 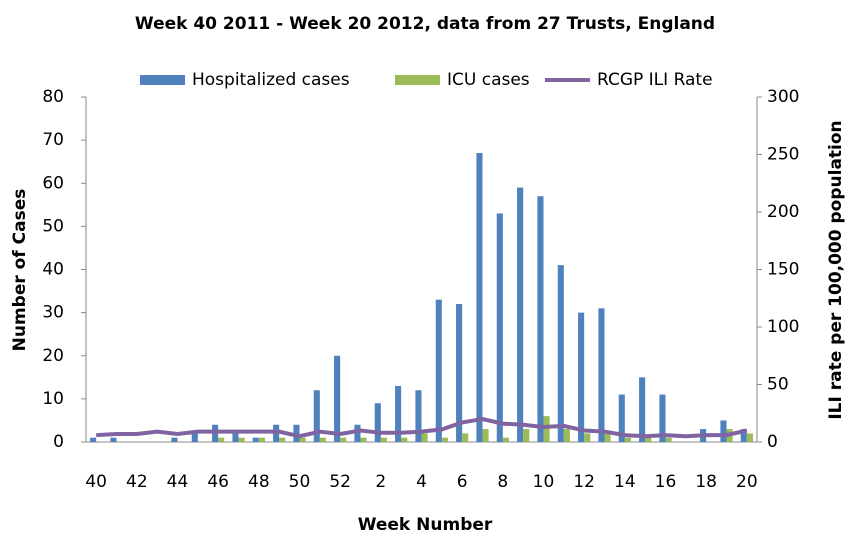 I want to click on x-tick-label: 52, so click(x=340, y=482).